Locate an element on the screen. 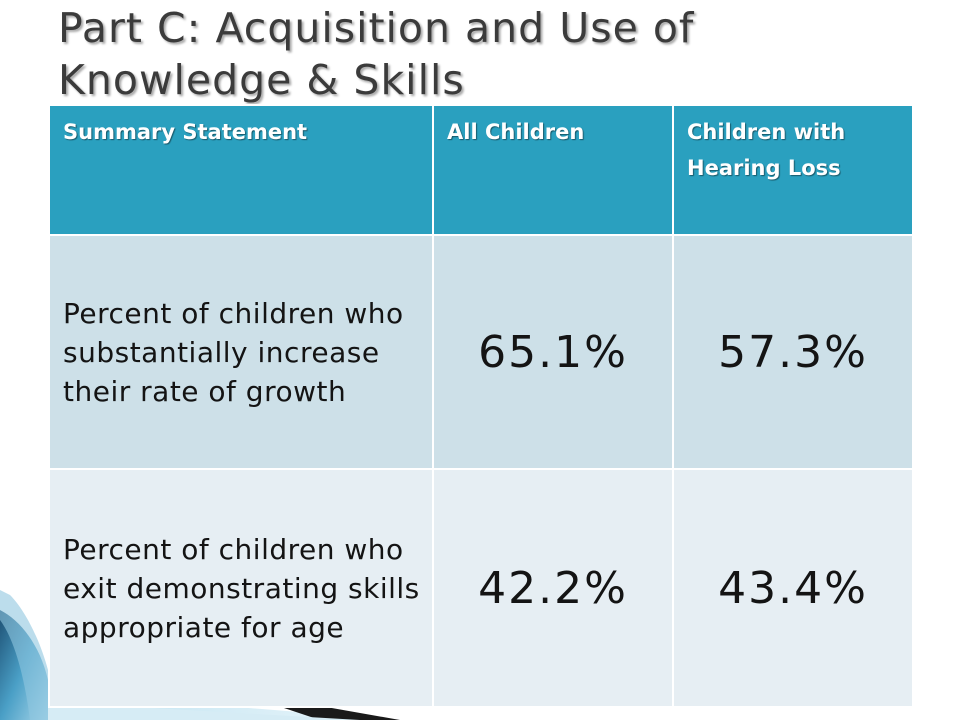  slide-title-line-2: Knowledge & Skills is located at coordinates (261, 80).